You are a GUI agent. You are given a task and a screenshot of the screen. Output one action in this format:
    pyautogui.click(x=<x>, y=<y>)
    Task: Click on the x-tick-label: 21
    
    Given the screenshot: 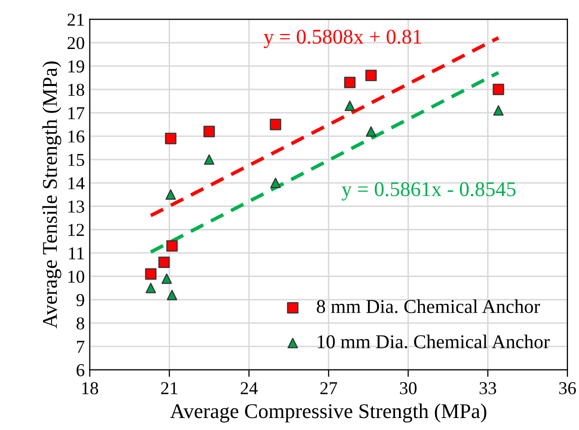 What is the action you would take?
    pyautogui.click(x=169, y=388)
    